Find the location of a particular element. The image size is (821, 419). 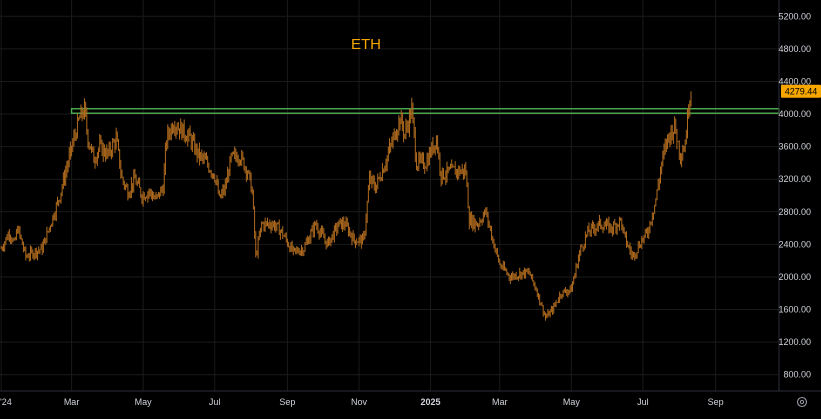

settings-button is located at coordinates (802, 402).